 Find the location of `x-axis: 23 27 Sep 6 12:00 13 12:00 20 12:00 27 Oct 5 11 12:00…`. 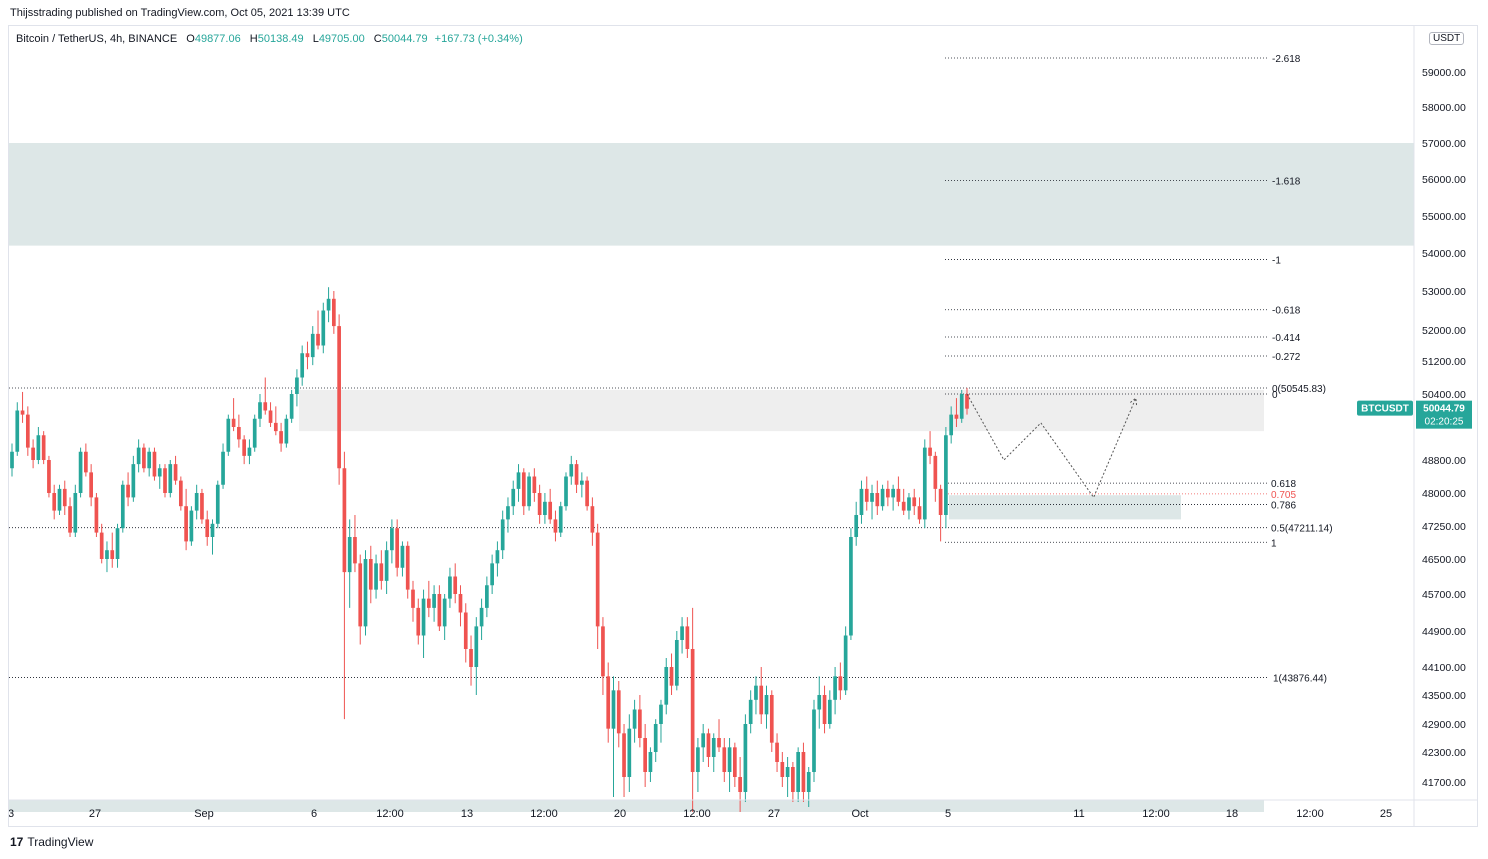

x-axis: 23 27 Sep 6 12:00 13 12:00 20 12:00 27 Oct 5 11 12:00… is located at coordinates (743, 809).